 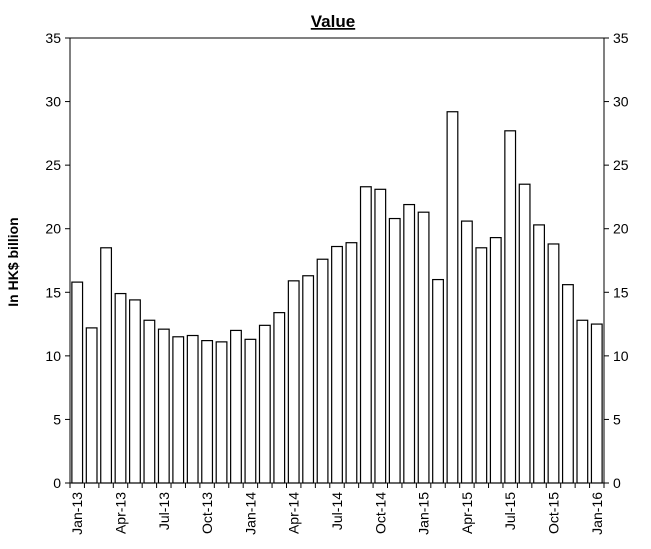 I want to click on y-tick-label-right: 15, so click(x=621, y=292).